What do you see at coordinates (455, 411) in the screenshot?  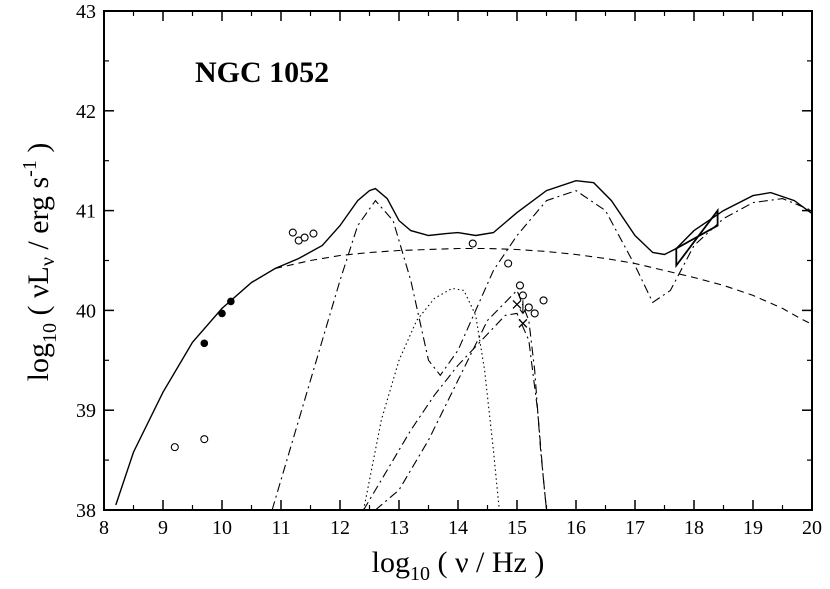 I see `series-dash-dot-lower-bump` at bounding box center [455, 411].